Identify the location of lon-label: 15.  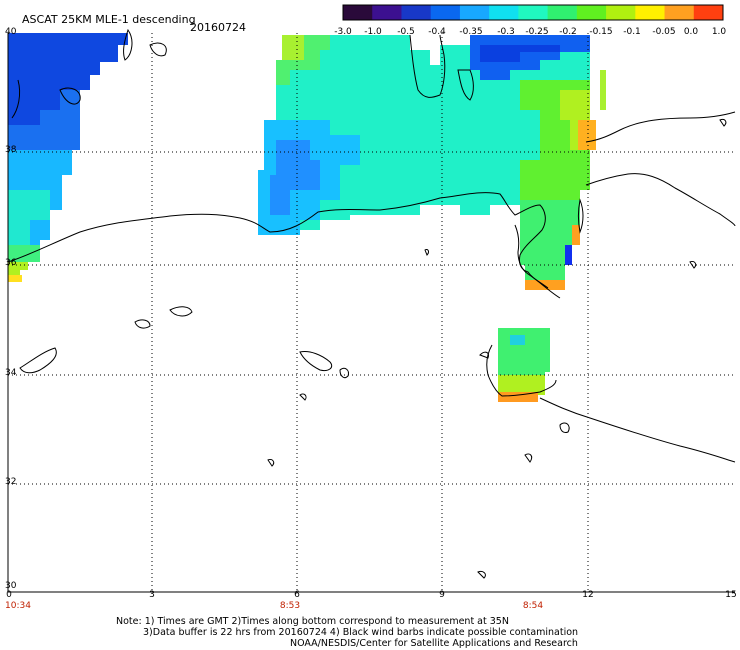
(731, 595).